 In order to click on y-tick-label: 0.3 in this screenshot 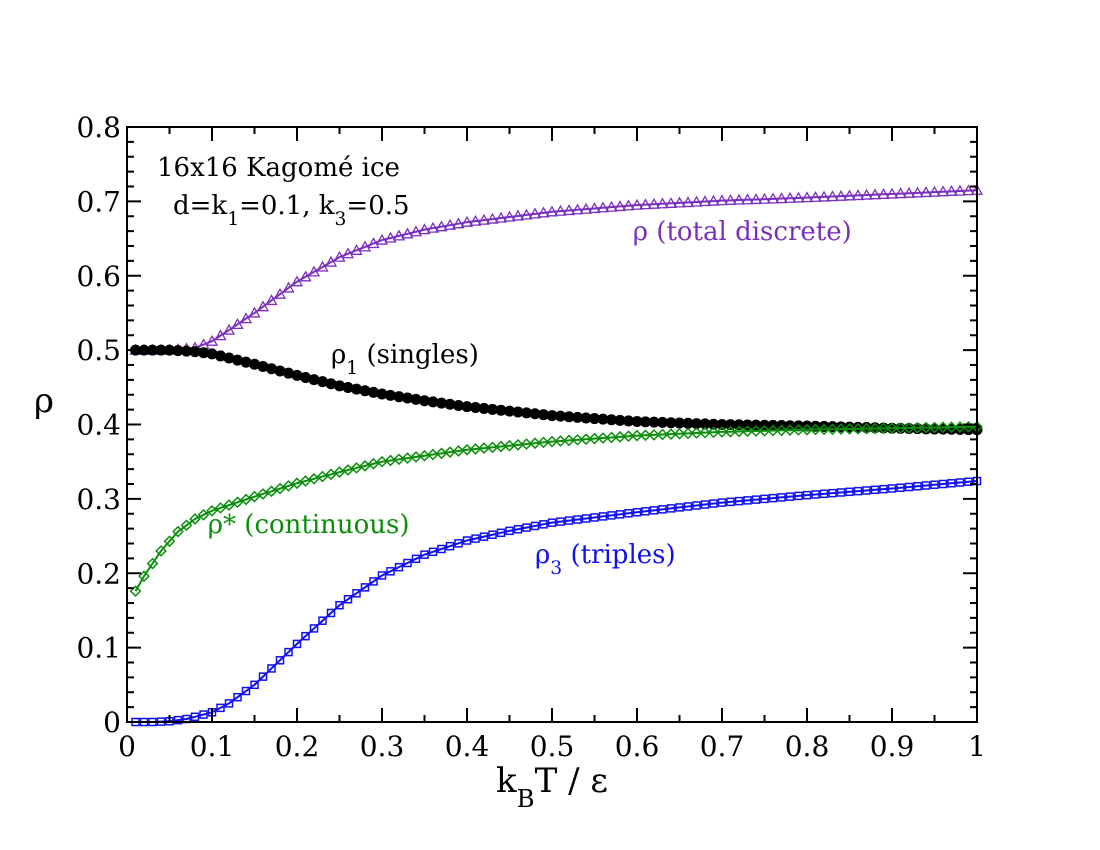, I will do `click(98, 499)`.